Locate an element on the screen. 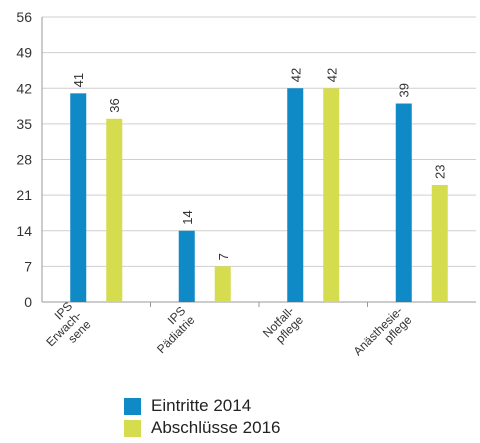  data-label: 7 is located at coordinates (223, 256).